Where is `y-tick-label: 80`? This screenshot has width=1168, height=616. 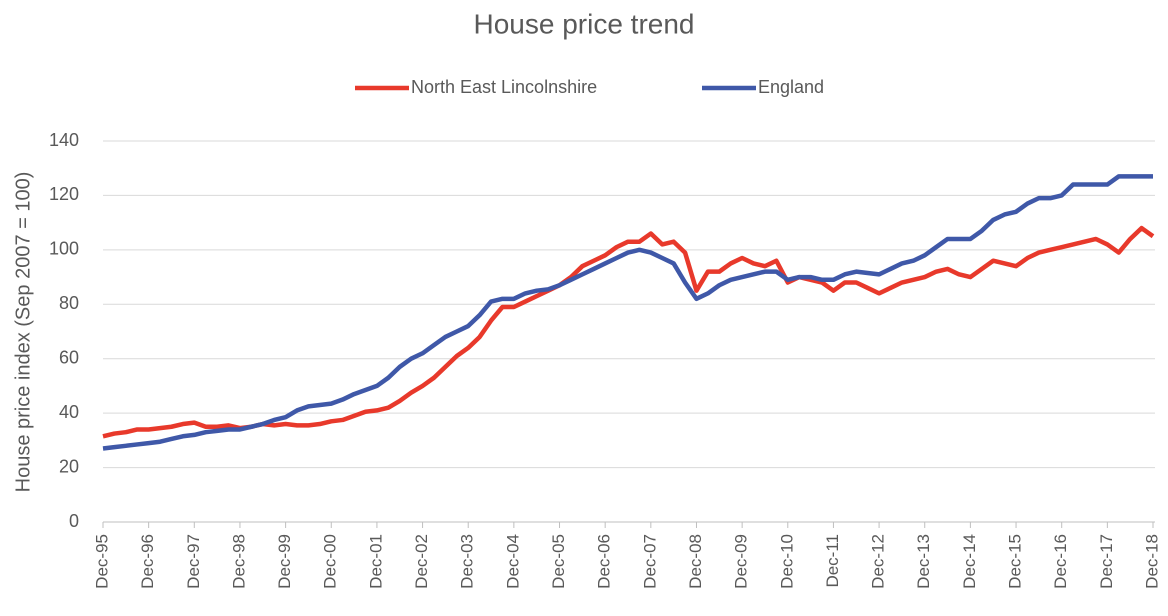
y-tick-label: 80 is located at coordinates (69, 303).